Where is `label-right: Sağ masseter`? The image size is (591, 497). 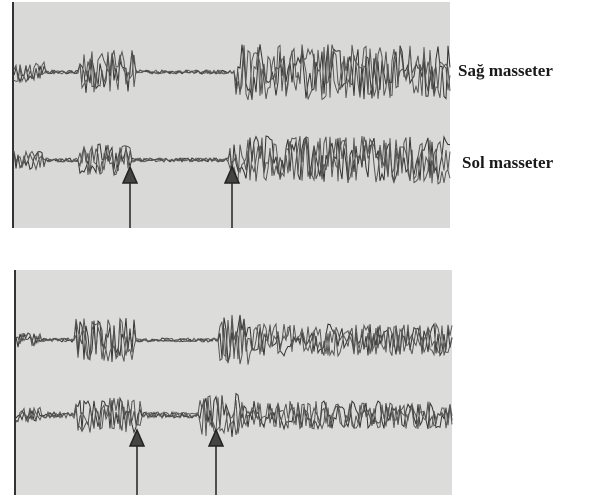
label-right: Sağ masseter is located at coordinates (505, 70).